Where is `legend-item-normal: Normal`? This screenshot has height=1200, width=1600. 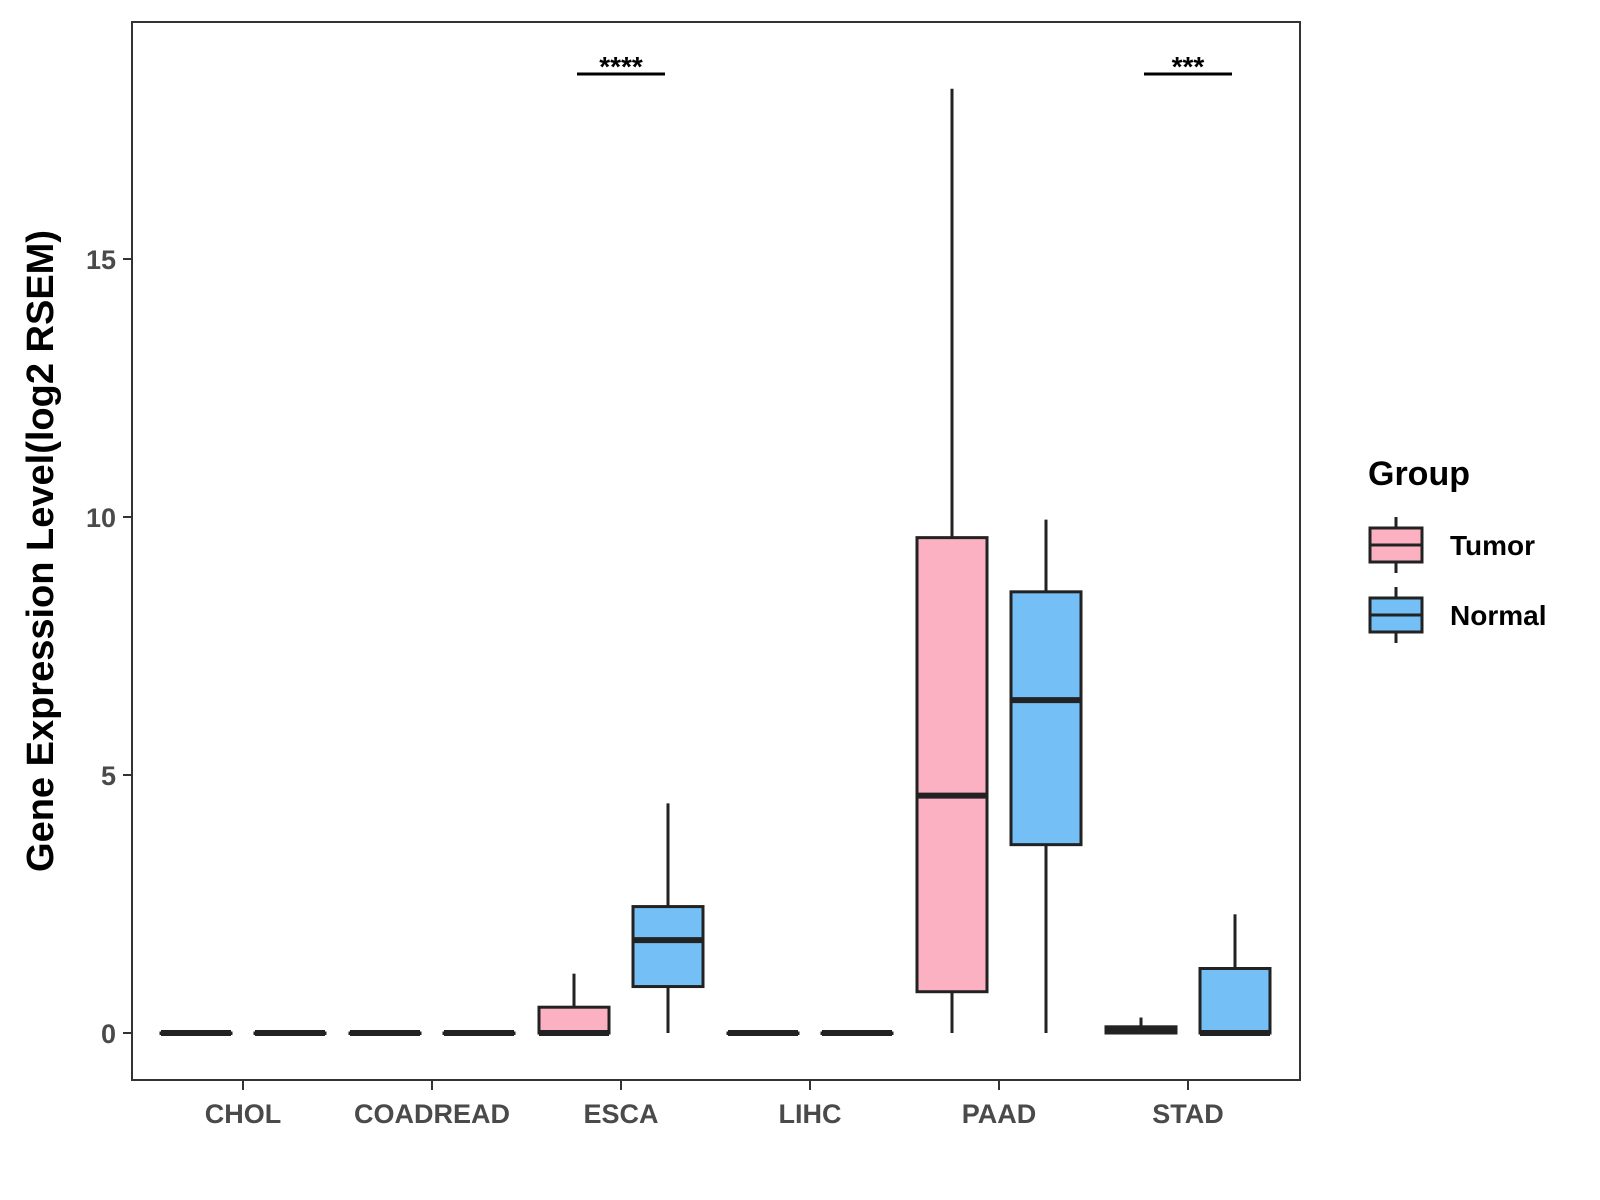
legend-item-normal: Normal is located at coordinates (1457, 615).